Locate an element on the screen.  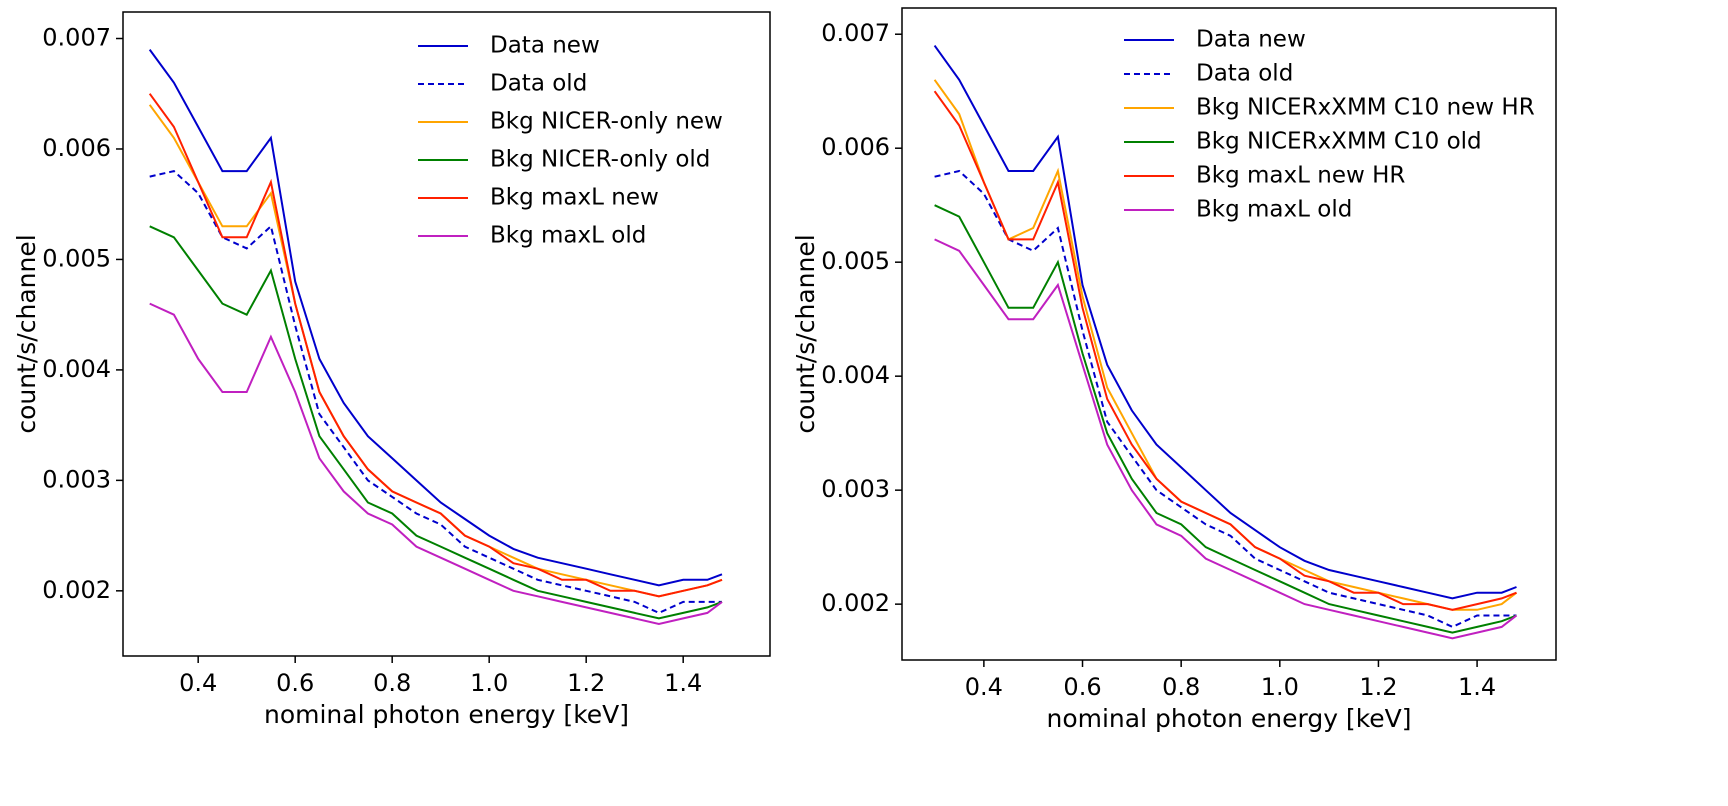
legend-label: Bkg NICERxXMM C10 new HR is located at coordinates (1365, 108).